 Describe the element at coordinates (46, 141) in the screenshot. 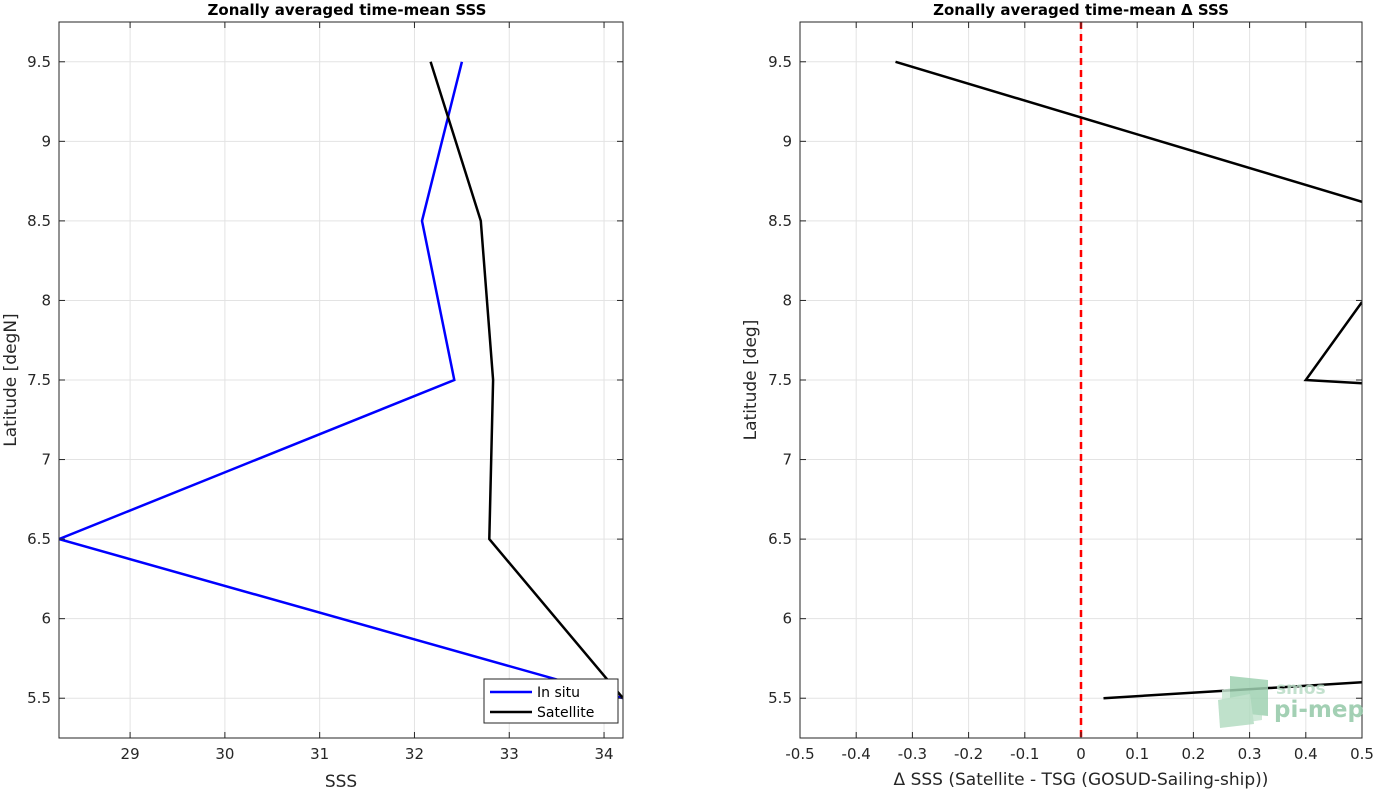

I see `sss-y-tick-label: 9` at that location.